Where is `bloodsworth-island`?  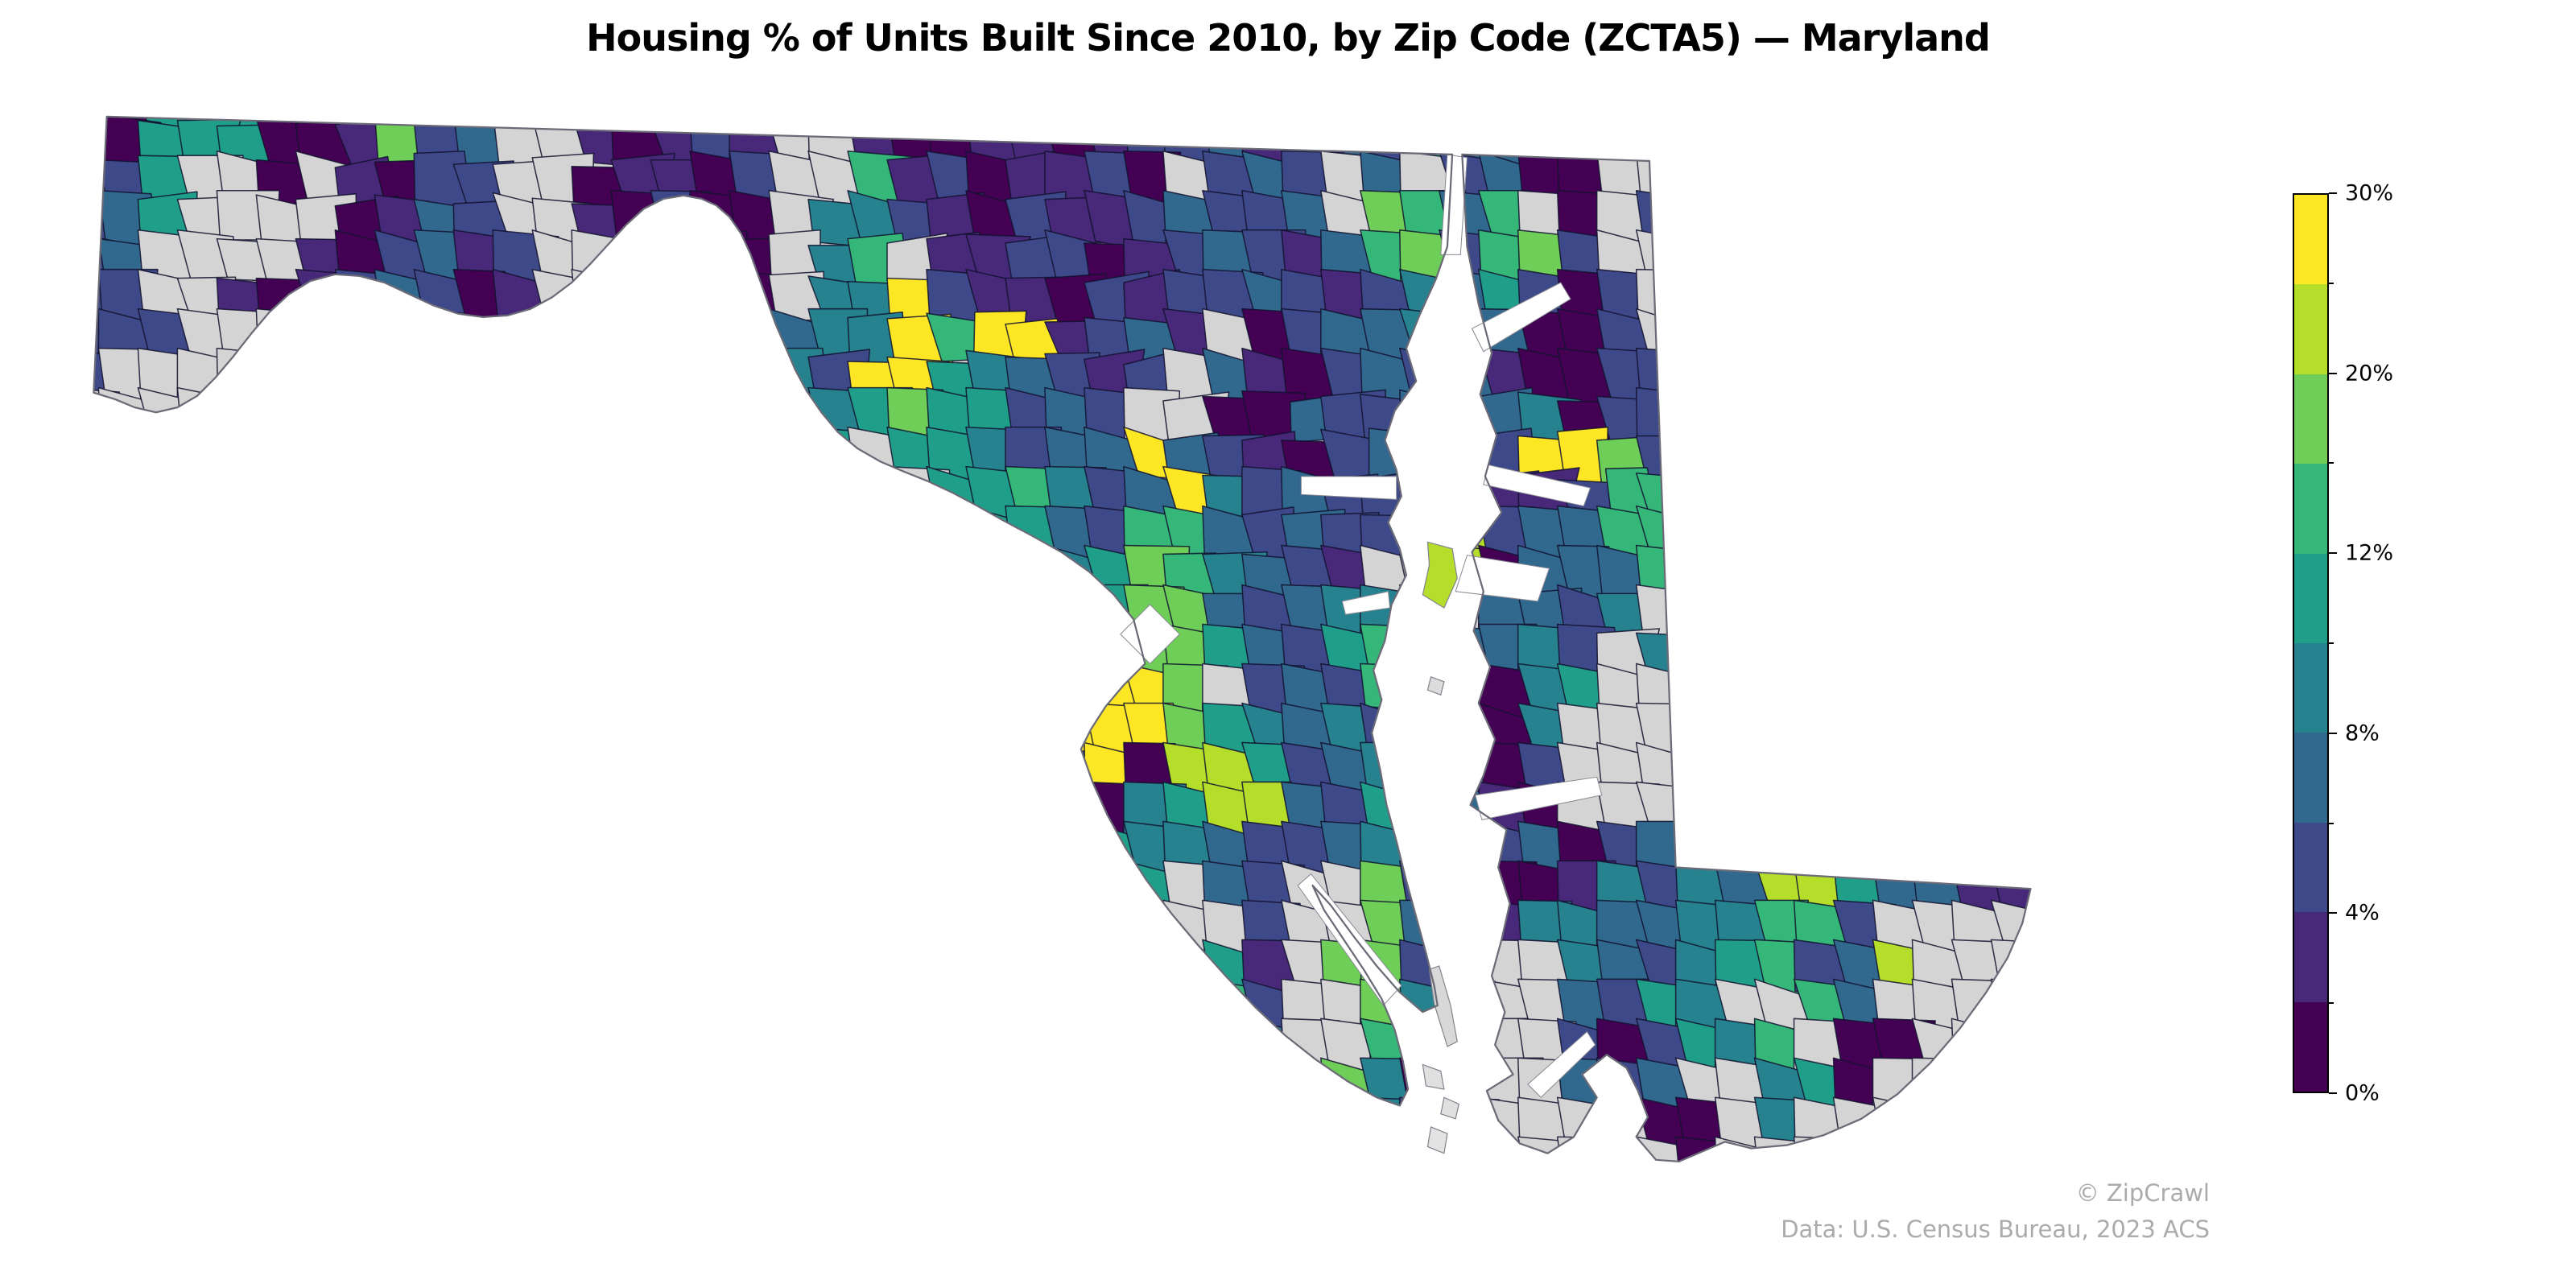 bloodsworth-island is located at coordinates (1433, 1076).